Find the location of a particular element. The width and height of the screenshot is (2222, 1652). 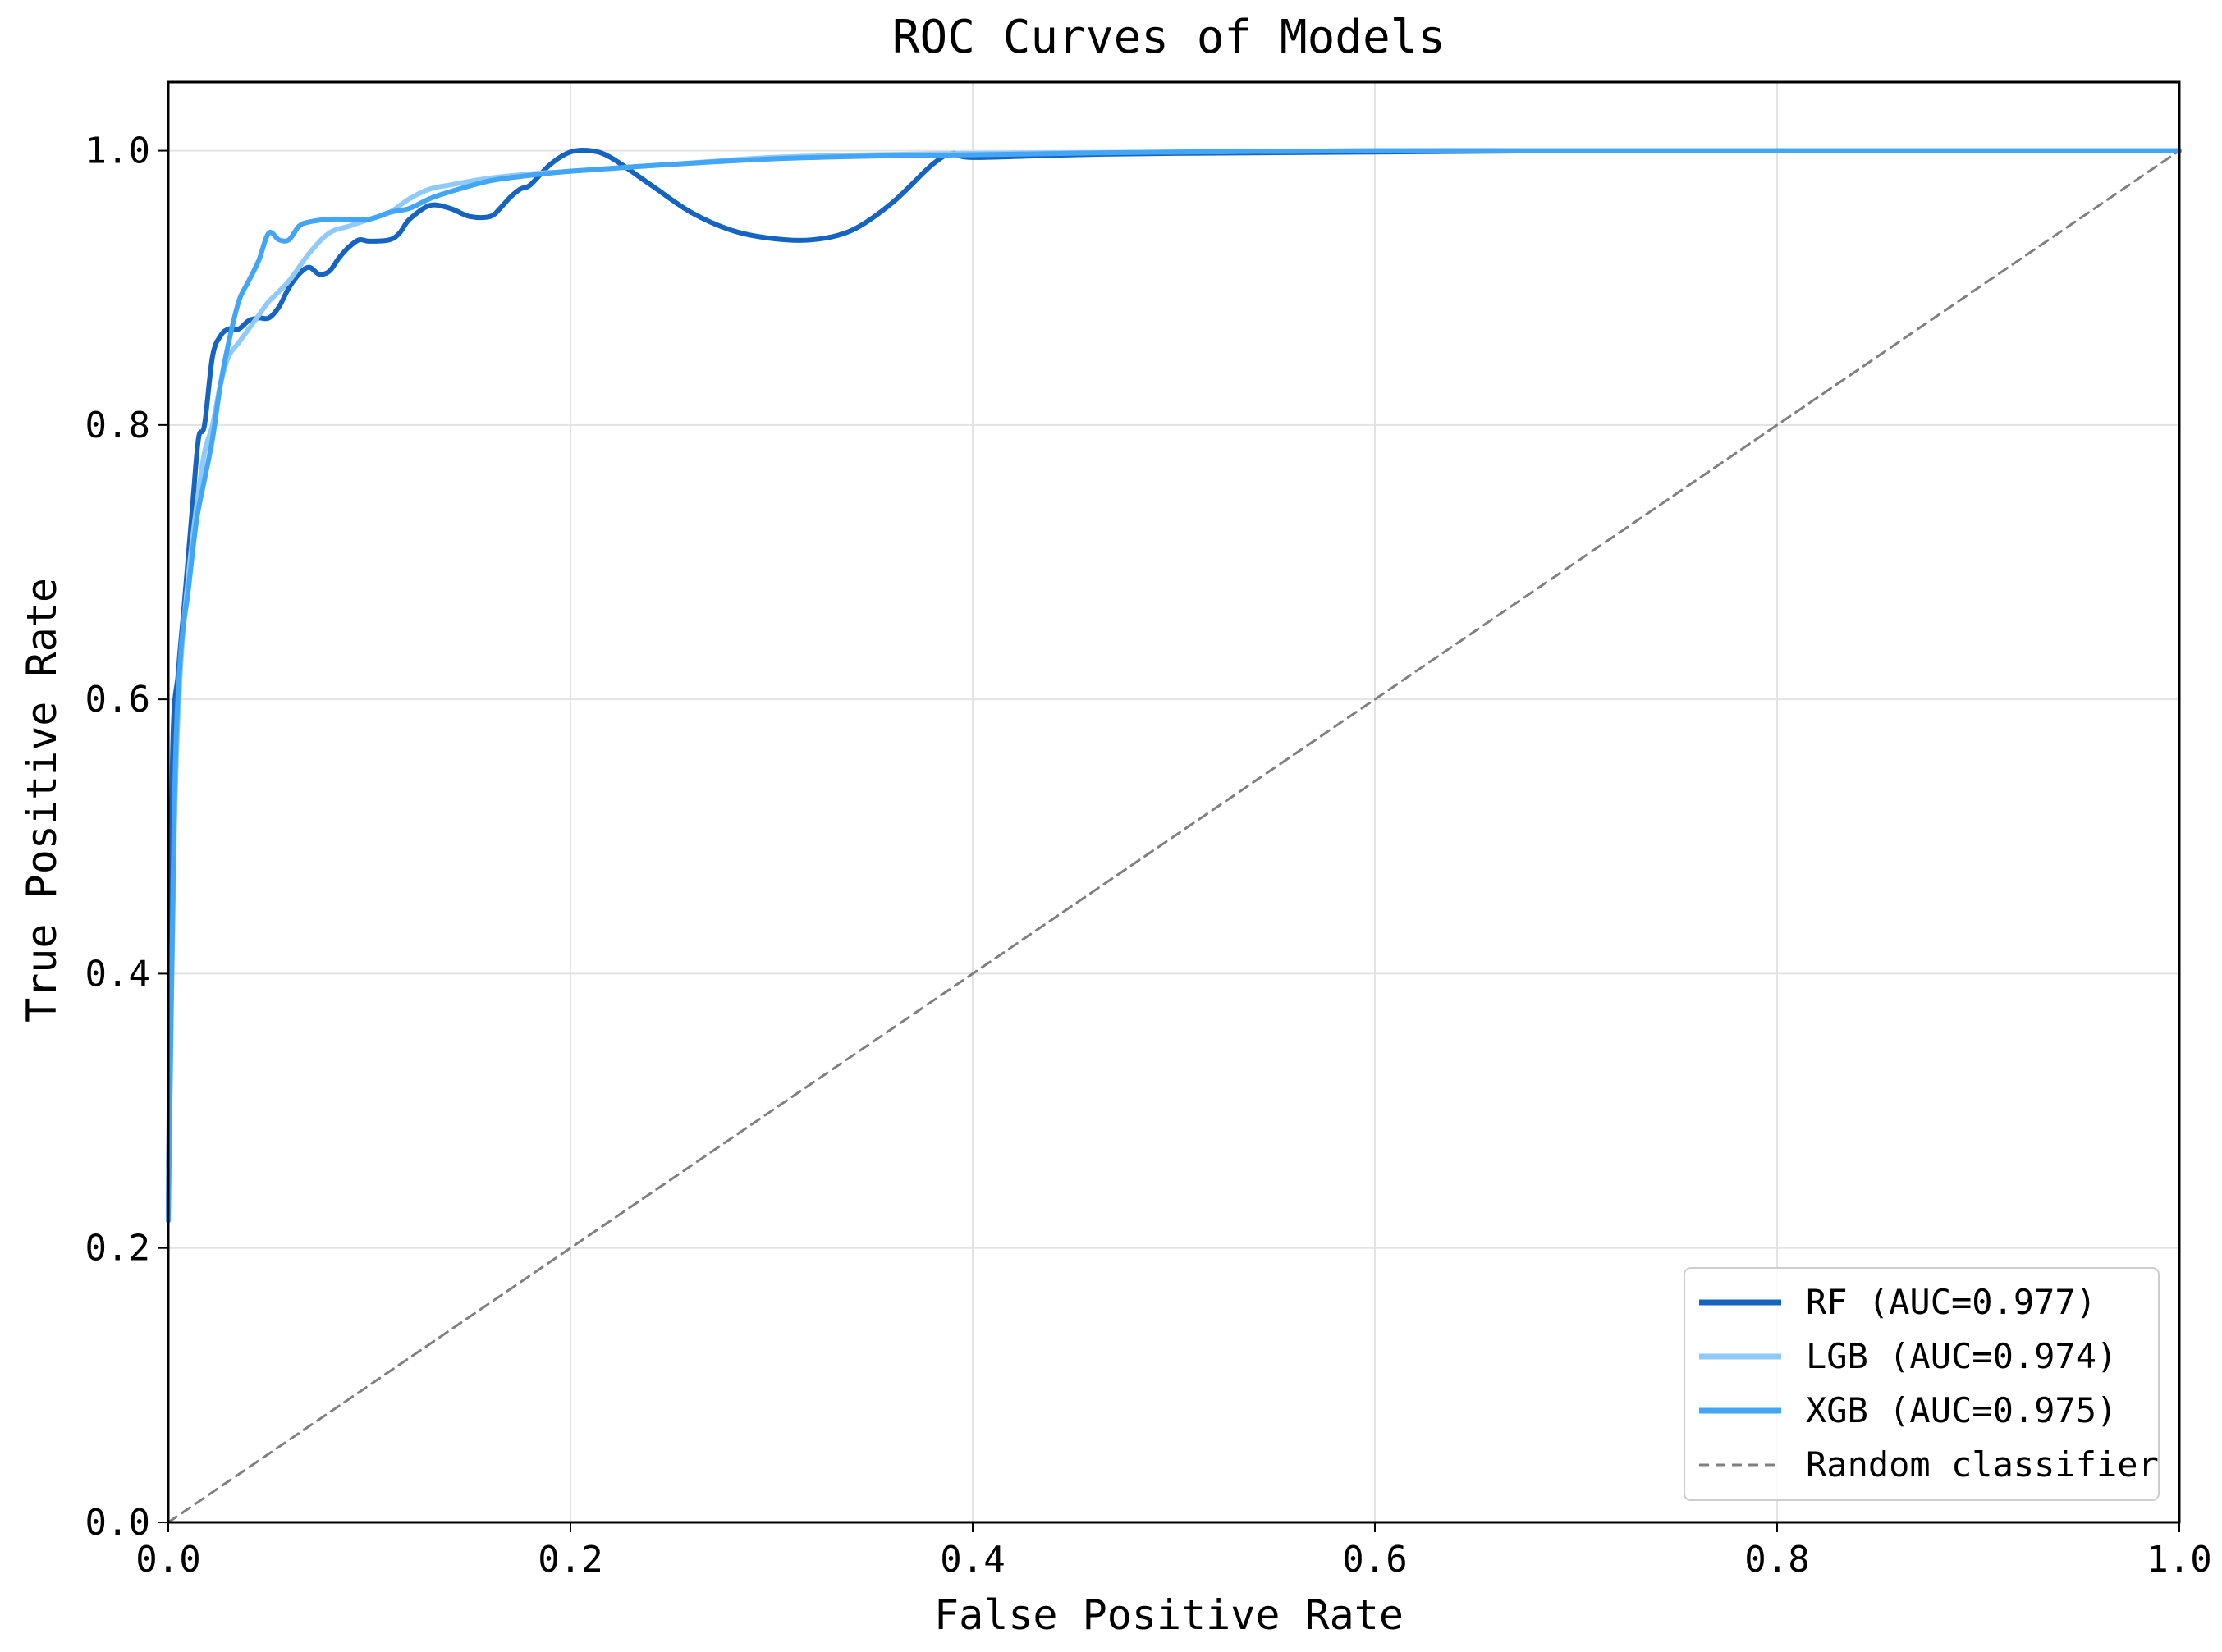

y-tick-label: 0.4 is located at coordinates (117, 974).